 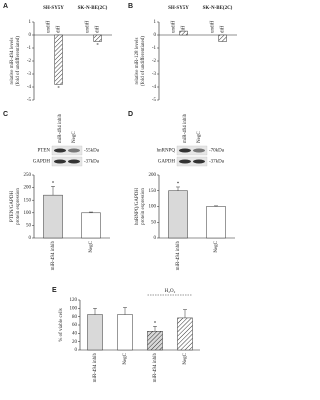 I want to click on y-tick-label: 60, so click(x=75, y=325).